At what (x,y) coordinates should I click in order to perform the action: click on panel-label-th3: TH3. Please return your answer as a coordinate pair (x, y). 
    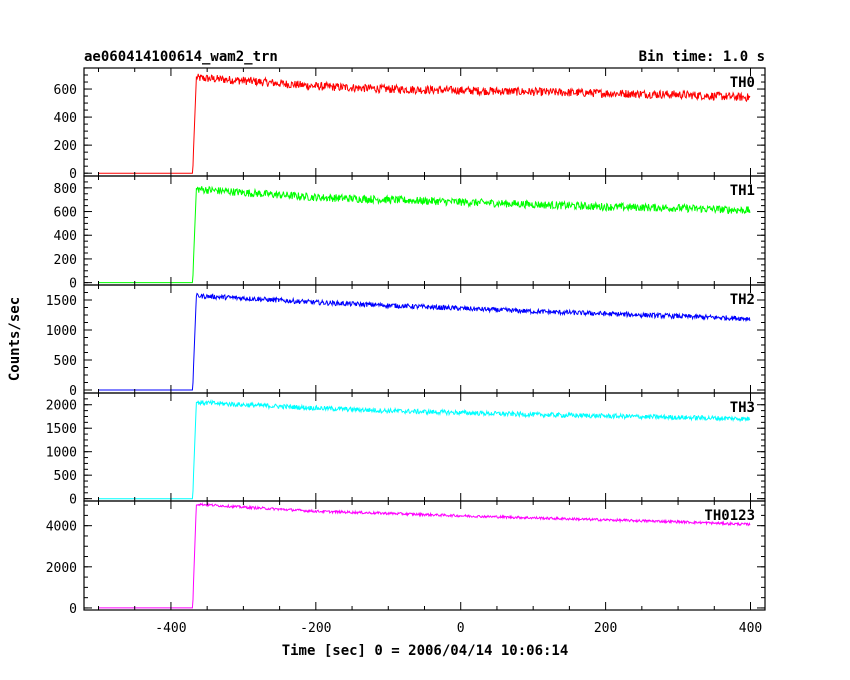
    Looking at the image, I should click on (742, 408).